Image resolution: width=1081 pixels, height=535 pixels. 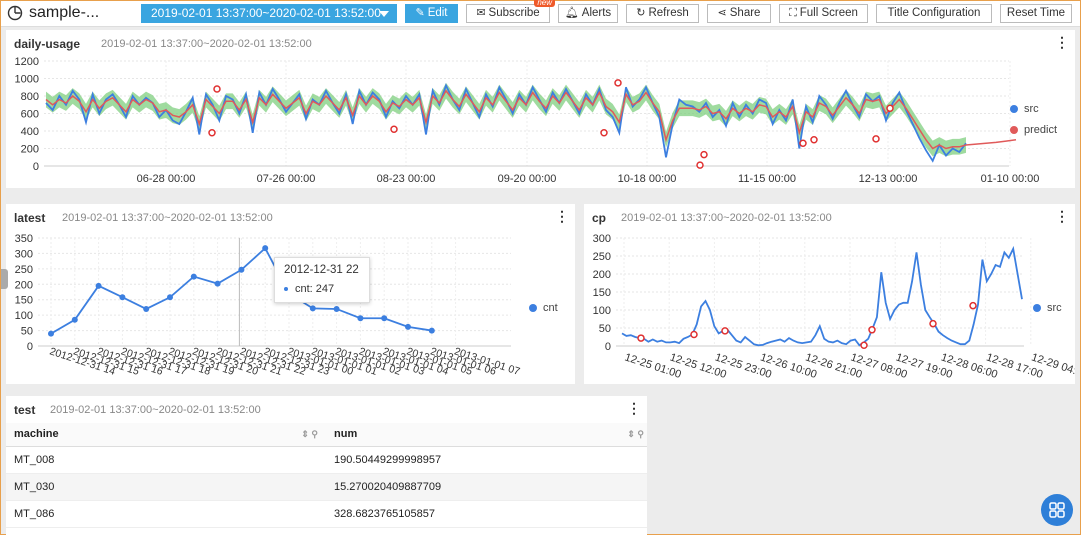 What do you see at coordinates (321, 270) in the screenshot?
I see `tooltip-title: 2012-12-31 22` at bounding box center [321, 270].